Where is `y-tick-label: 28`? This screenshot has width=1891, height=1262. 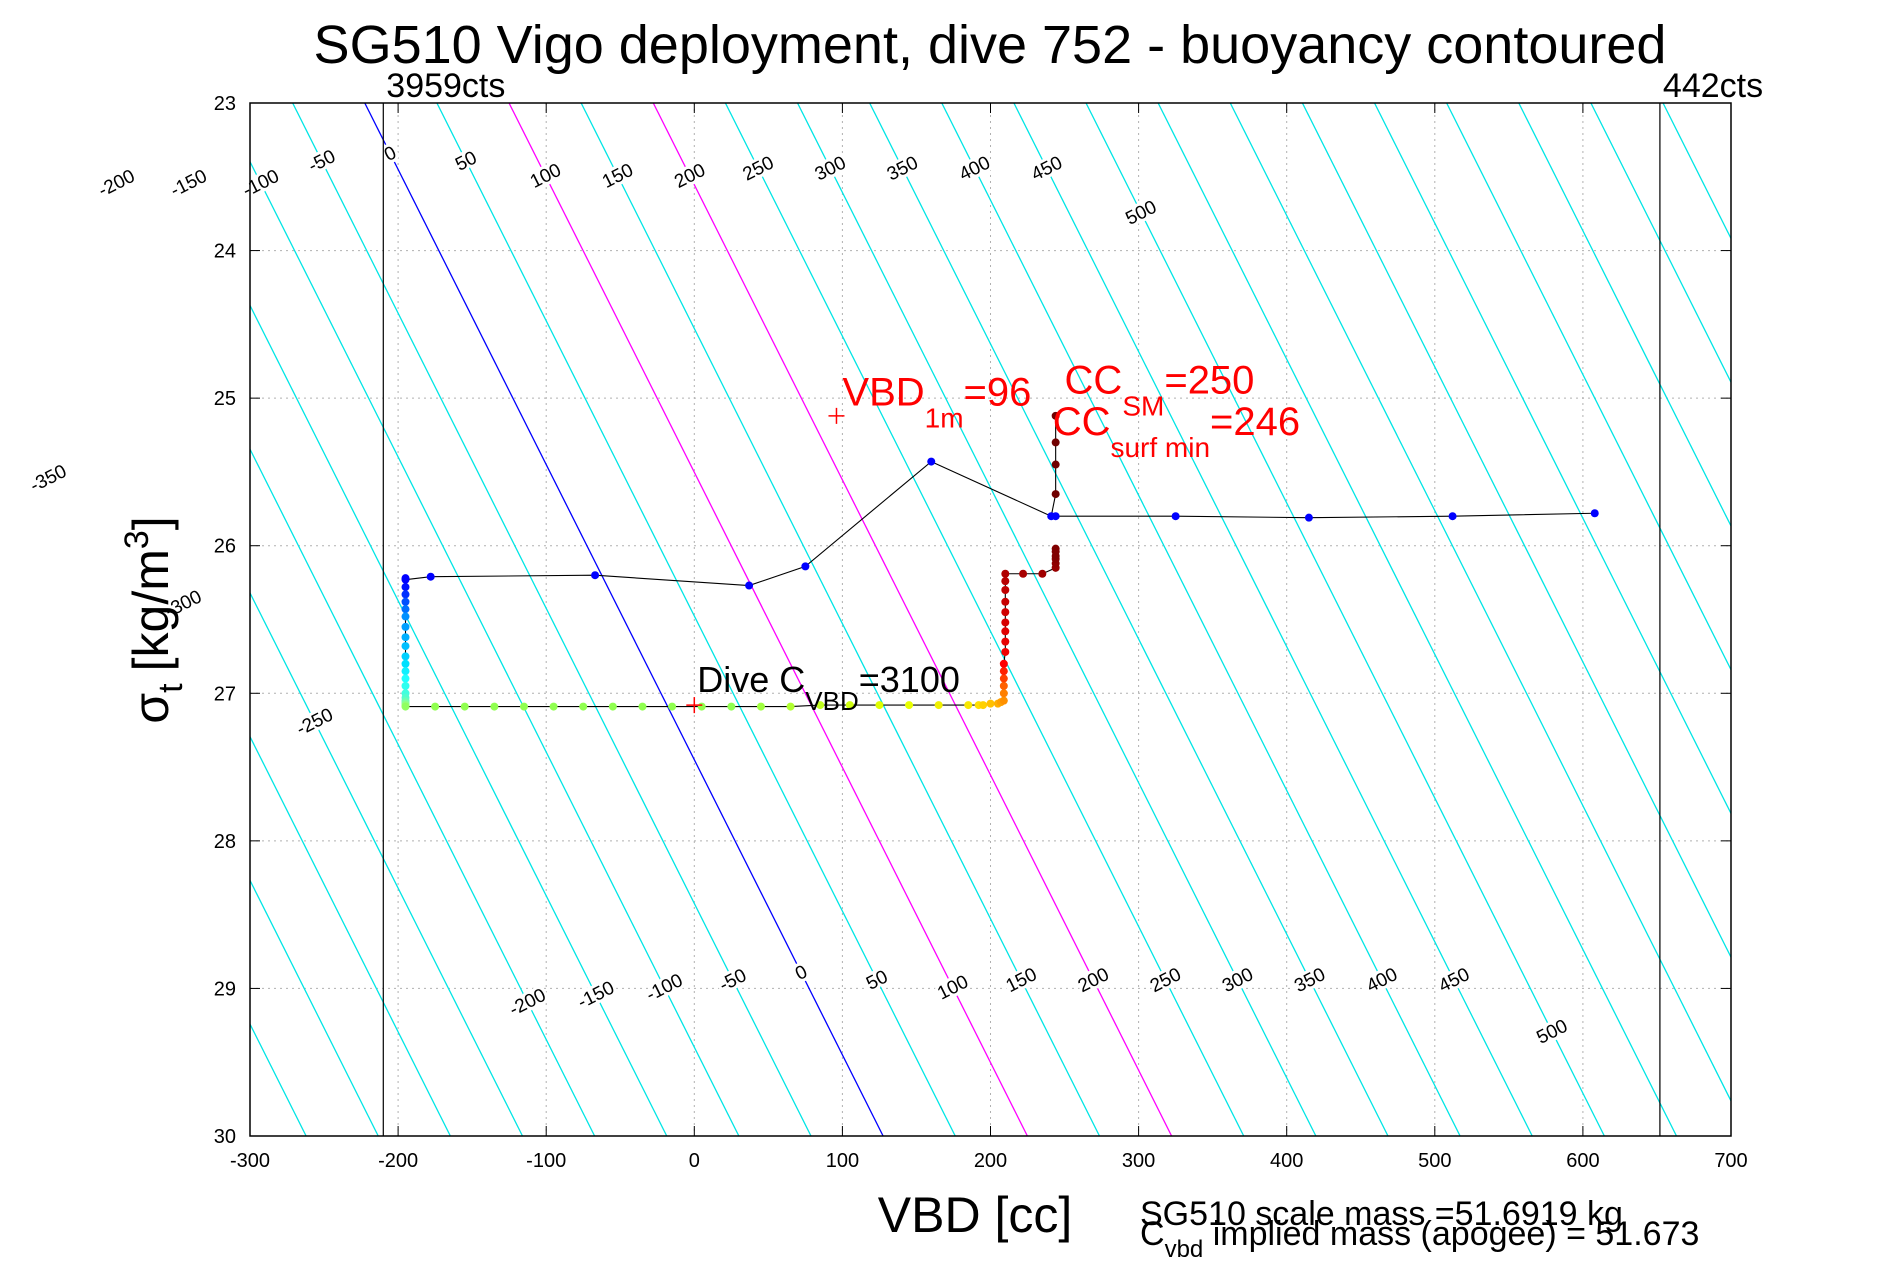
y-tick-label: 28 is located at coordinates (225, 842).